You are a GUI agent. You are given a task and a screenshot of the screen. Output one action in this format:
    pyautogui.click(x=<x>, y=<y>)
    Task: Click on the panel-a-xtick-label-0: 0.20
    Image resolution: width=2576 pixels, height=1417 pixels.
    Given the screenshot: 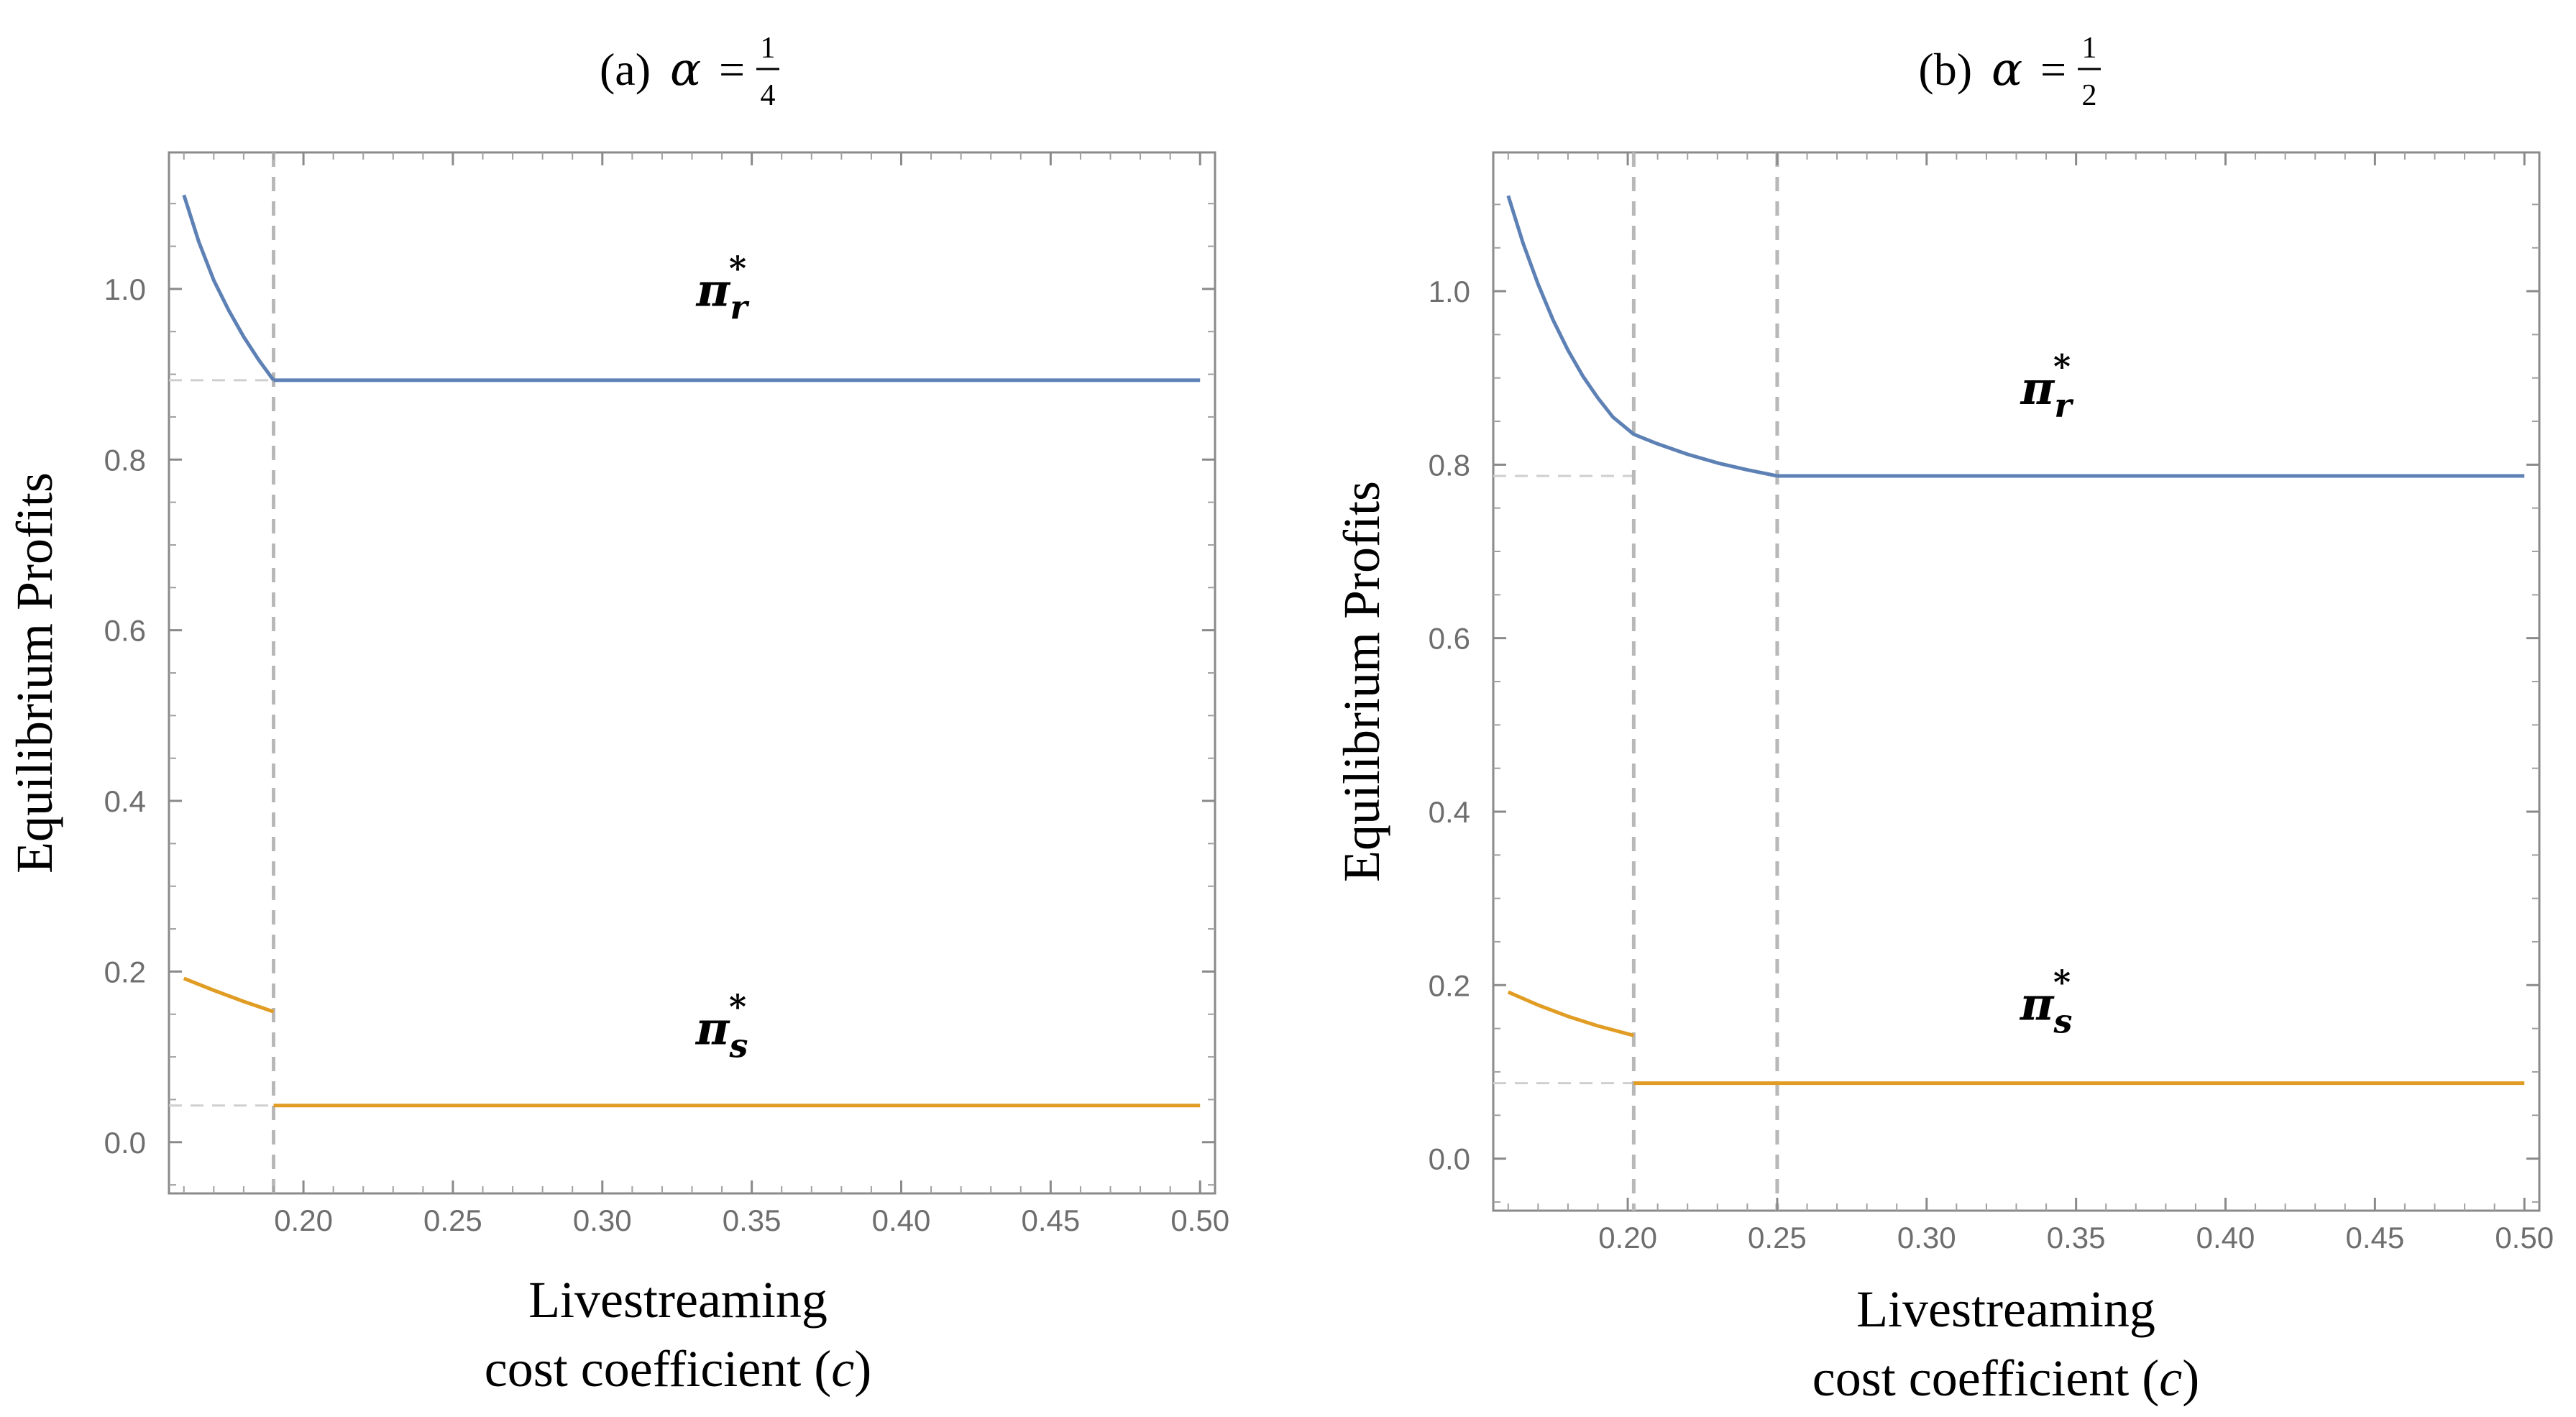 What is the action you would take?
    pyautogui.click(x=303, y=1220)
    